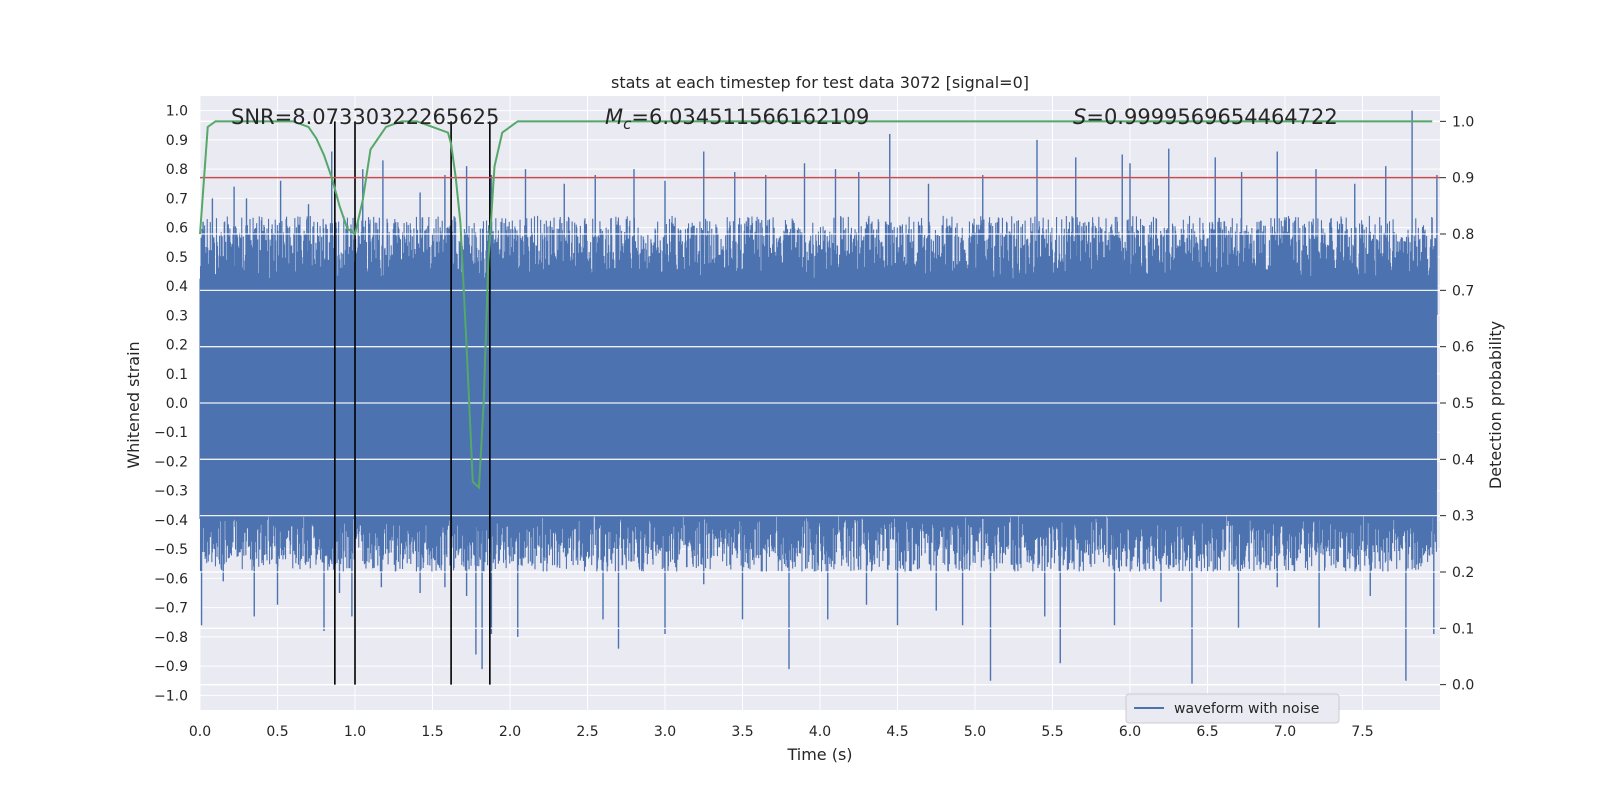 Image resolution: width=1600 pixels, height=800 pixels. What do you see at coordinates (1246, 709) in the screenshot?
I see `legend-label: waveform with noise` at bounding box center [1246, 709].